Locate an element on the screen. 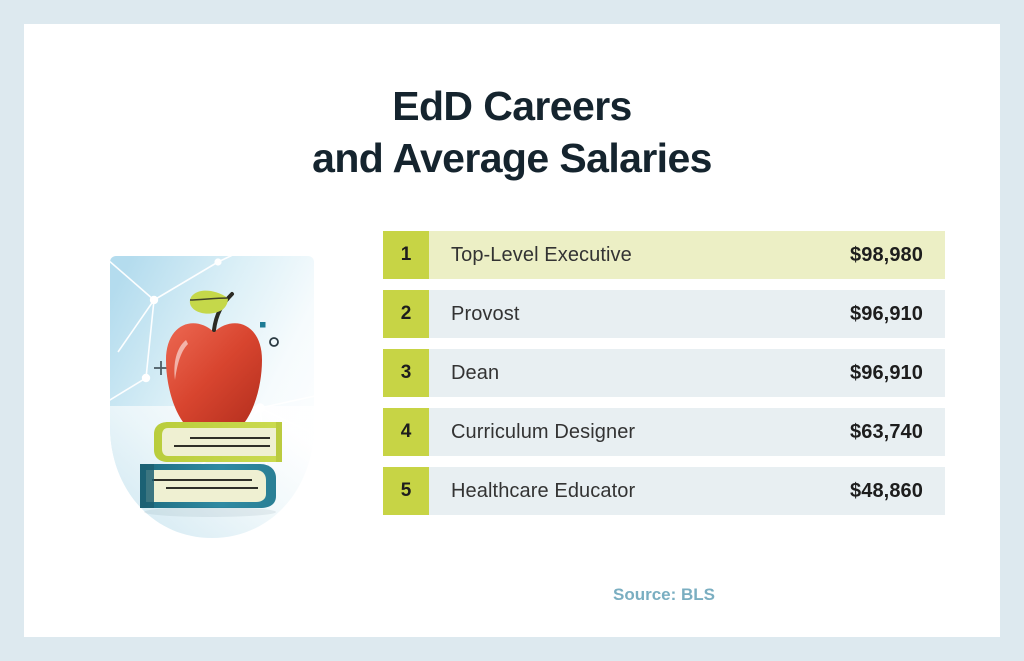  page-title: EdD Careers and Average Salaries is located at coordinates (512, 132).